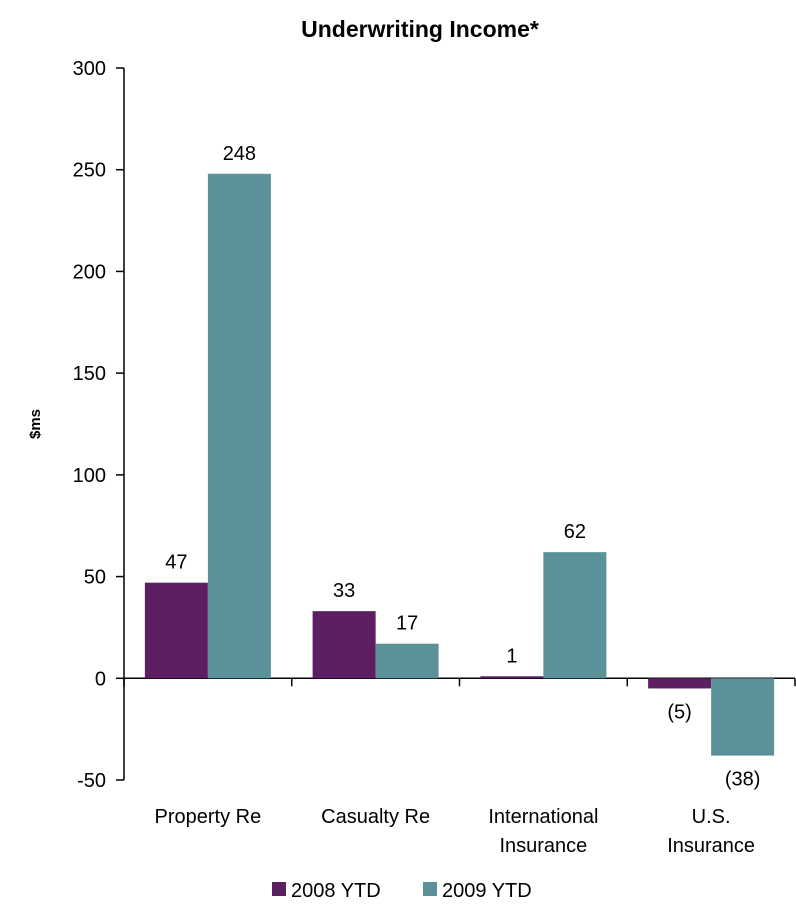 This screenshot has height=922, width=796. What do you see at coordinates (511, 656) in the screenshot?
I see `data-label: 1` at bounding box center [511, 656].